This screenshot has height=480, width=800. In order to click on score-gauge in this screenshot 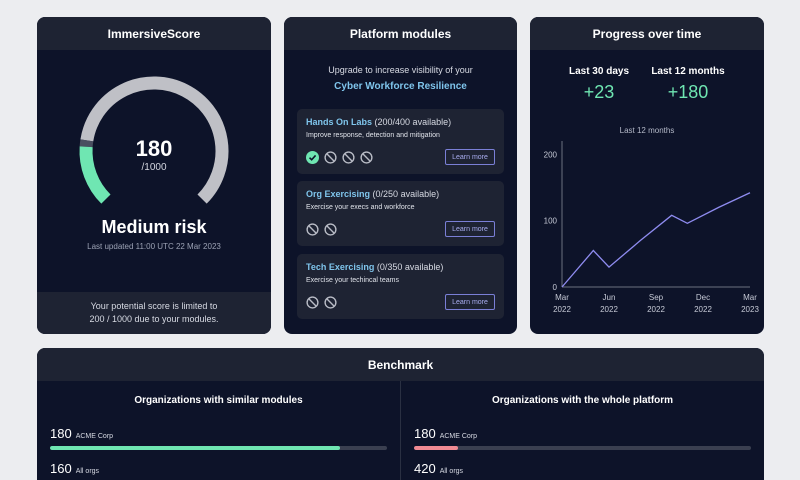, I will do `click(154, 140)`.